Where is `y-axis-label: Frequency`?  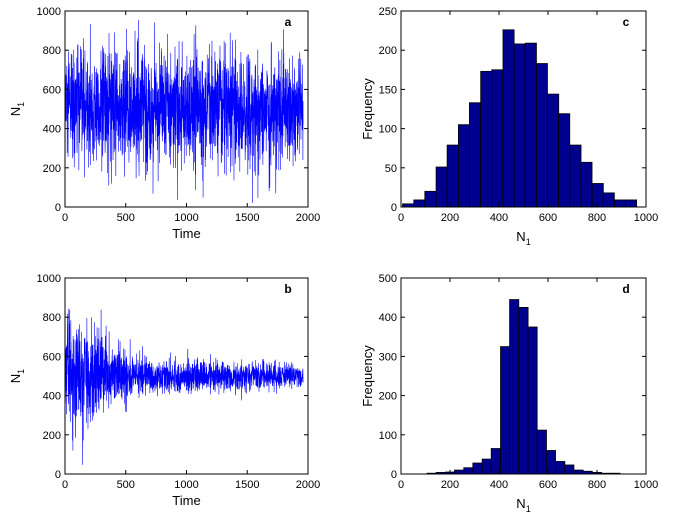
y-axis-label: Frequency is located at coordinates (367, 376).